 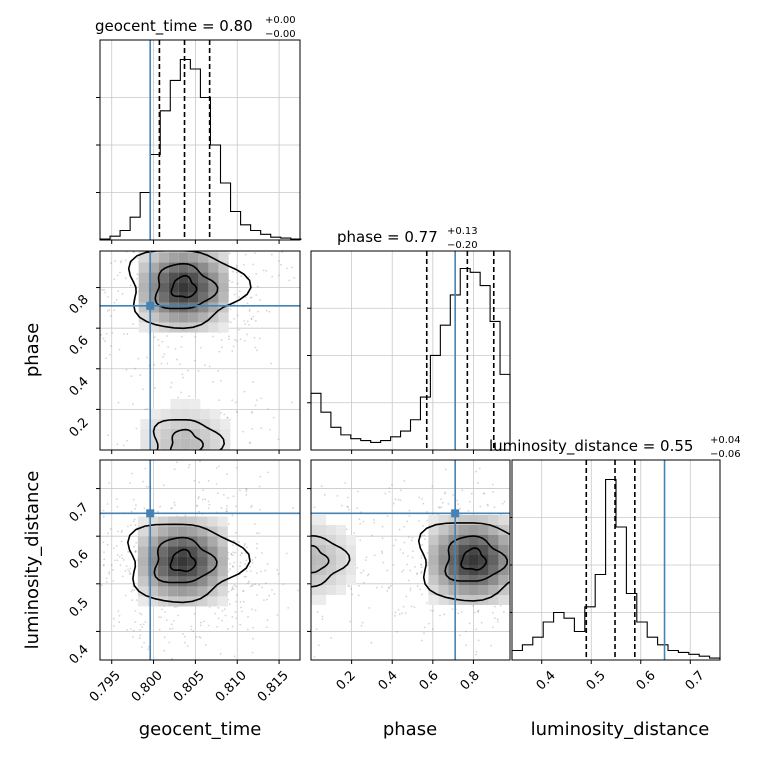 What do you see at coordinates (409, 352) in the screenshot?
I see `panel-hist-ph` at bounding box center [409, 352].